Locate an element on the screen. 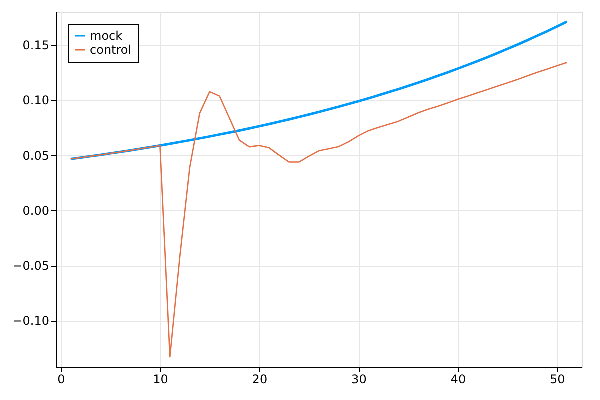  x-tick-label: 10 is located at coordinates (160, 379).